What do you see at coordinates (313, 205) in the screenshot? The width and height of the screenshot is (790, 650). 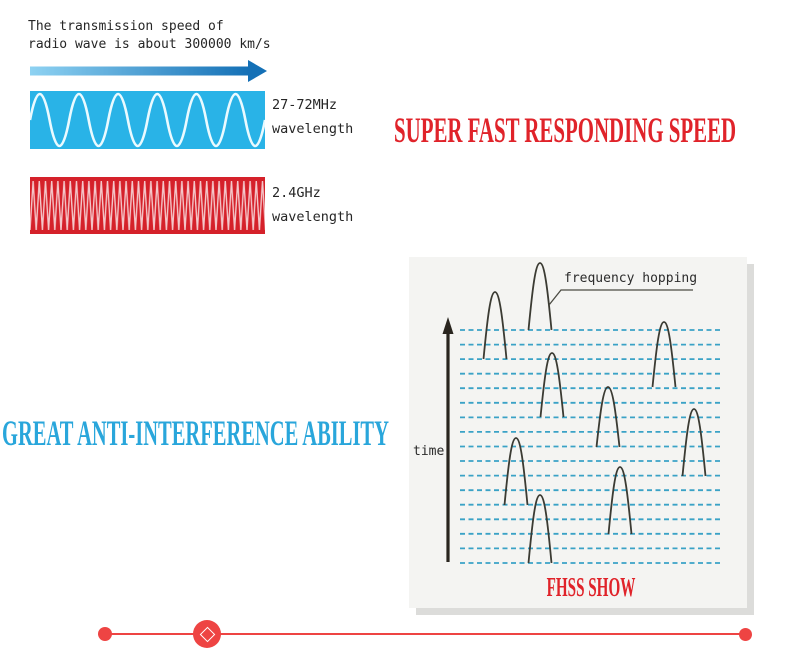 I see `high-frequency-wave-label: 2.4GHz wavelength` at bounding box center [313, 205].